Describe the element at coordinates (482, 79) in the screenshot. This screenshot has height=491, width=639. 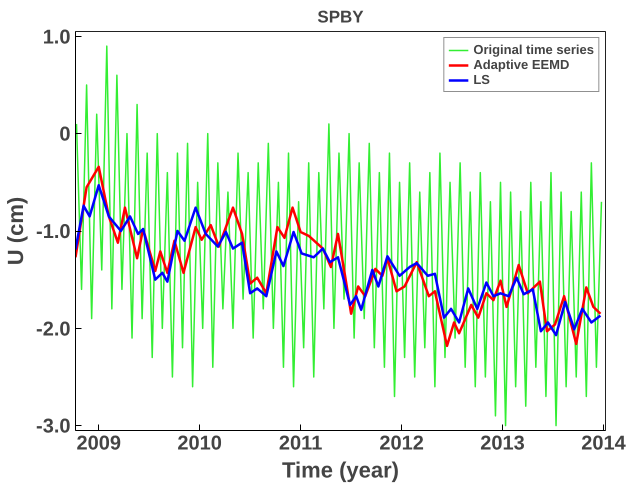
I see `legend-label: LS` at that location.